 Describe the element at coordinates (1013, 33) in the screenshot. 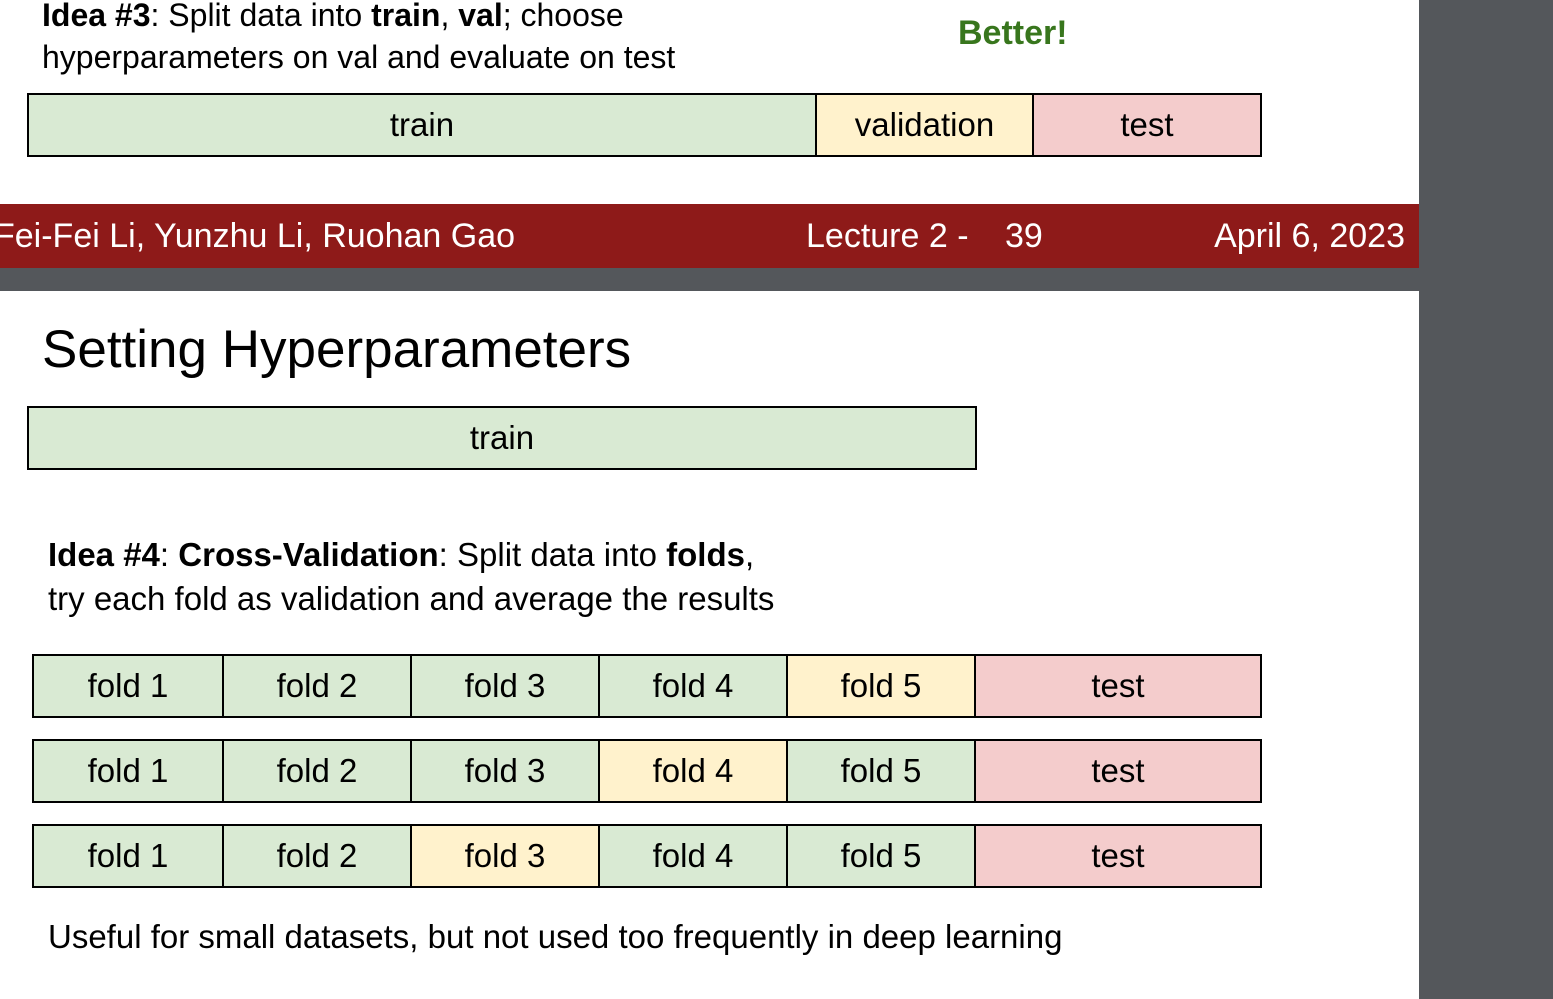

I see `better-label: Better!` at that location.